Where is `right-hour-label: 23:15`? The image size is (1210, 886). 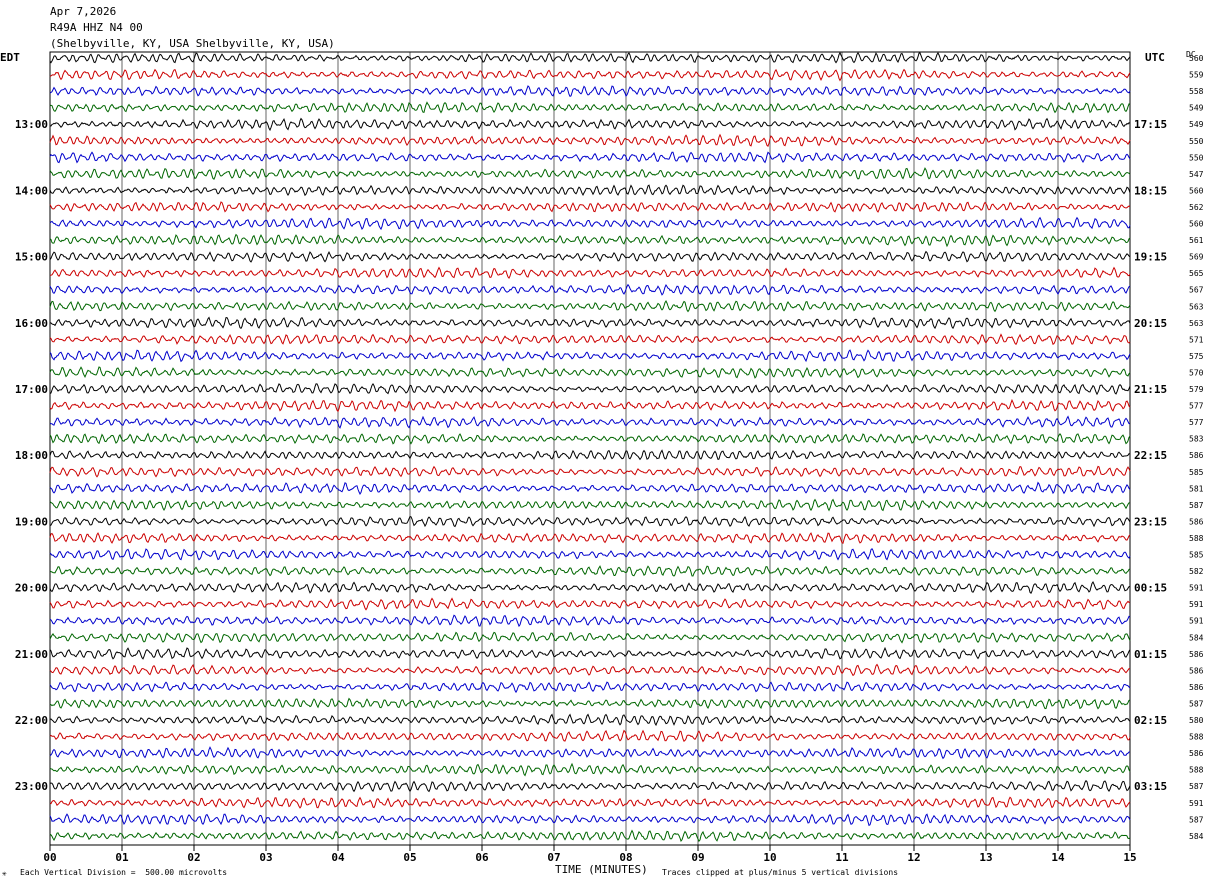 right-hour-label: 23:15 is located at coordinates (1150, 521).